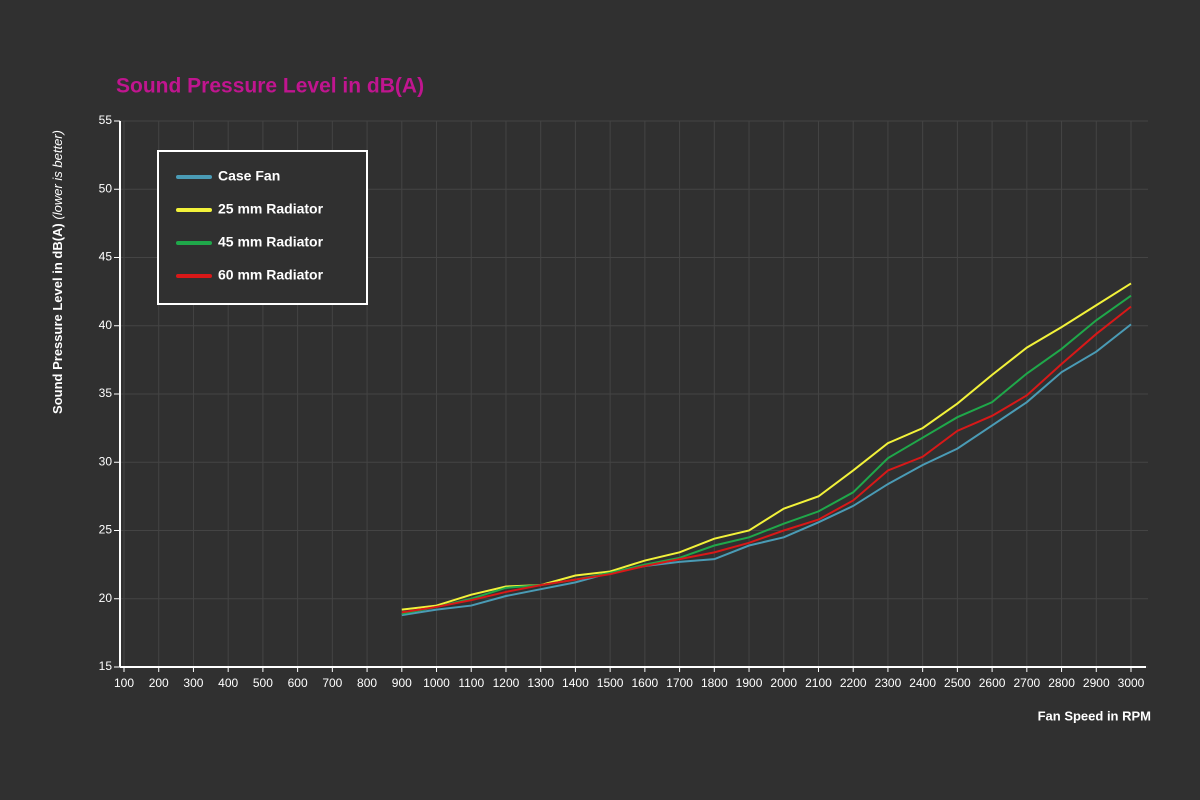 Image resolution: width=1200 pixels, height=800 pixels. Describe the element at coordinates (888, 683) in the screenshot. I see `x-tick-label: 2300` at that location.